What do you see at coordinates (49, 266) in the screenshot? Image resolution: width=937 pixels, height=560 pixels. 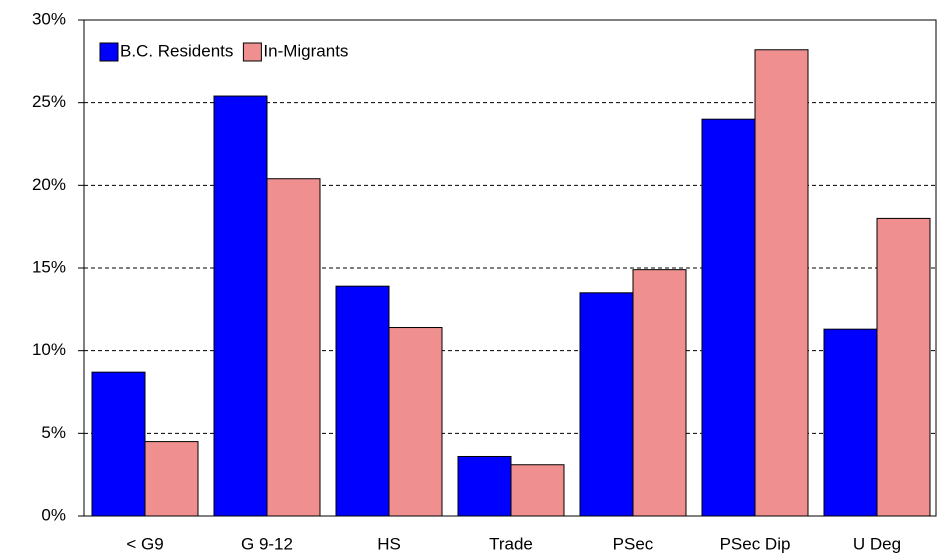 I see `y-tick-label: 15%` at bounding box center [49, 266].